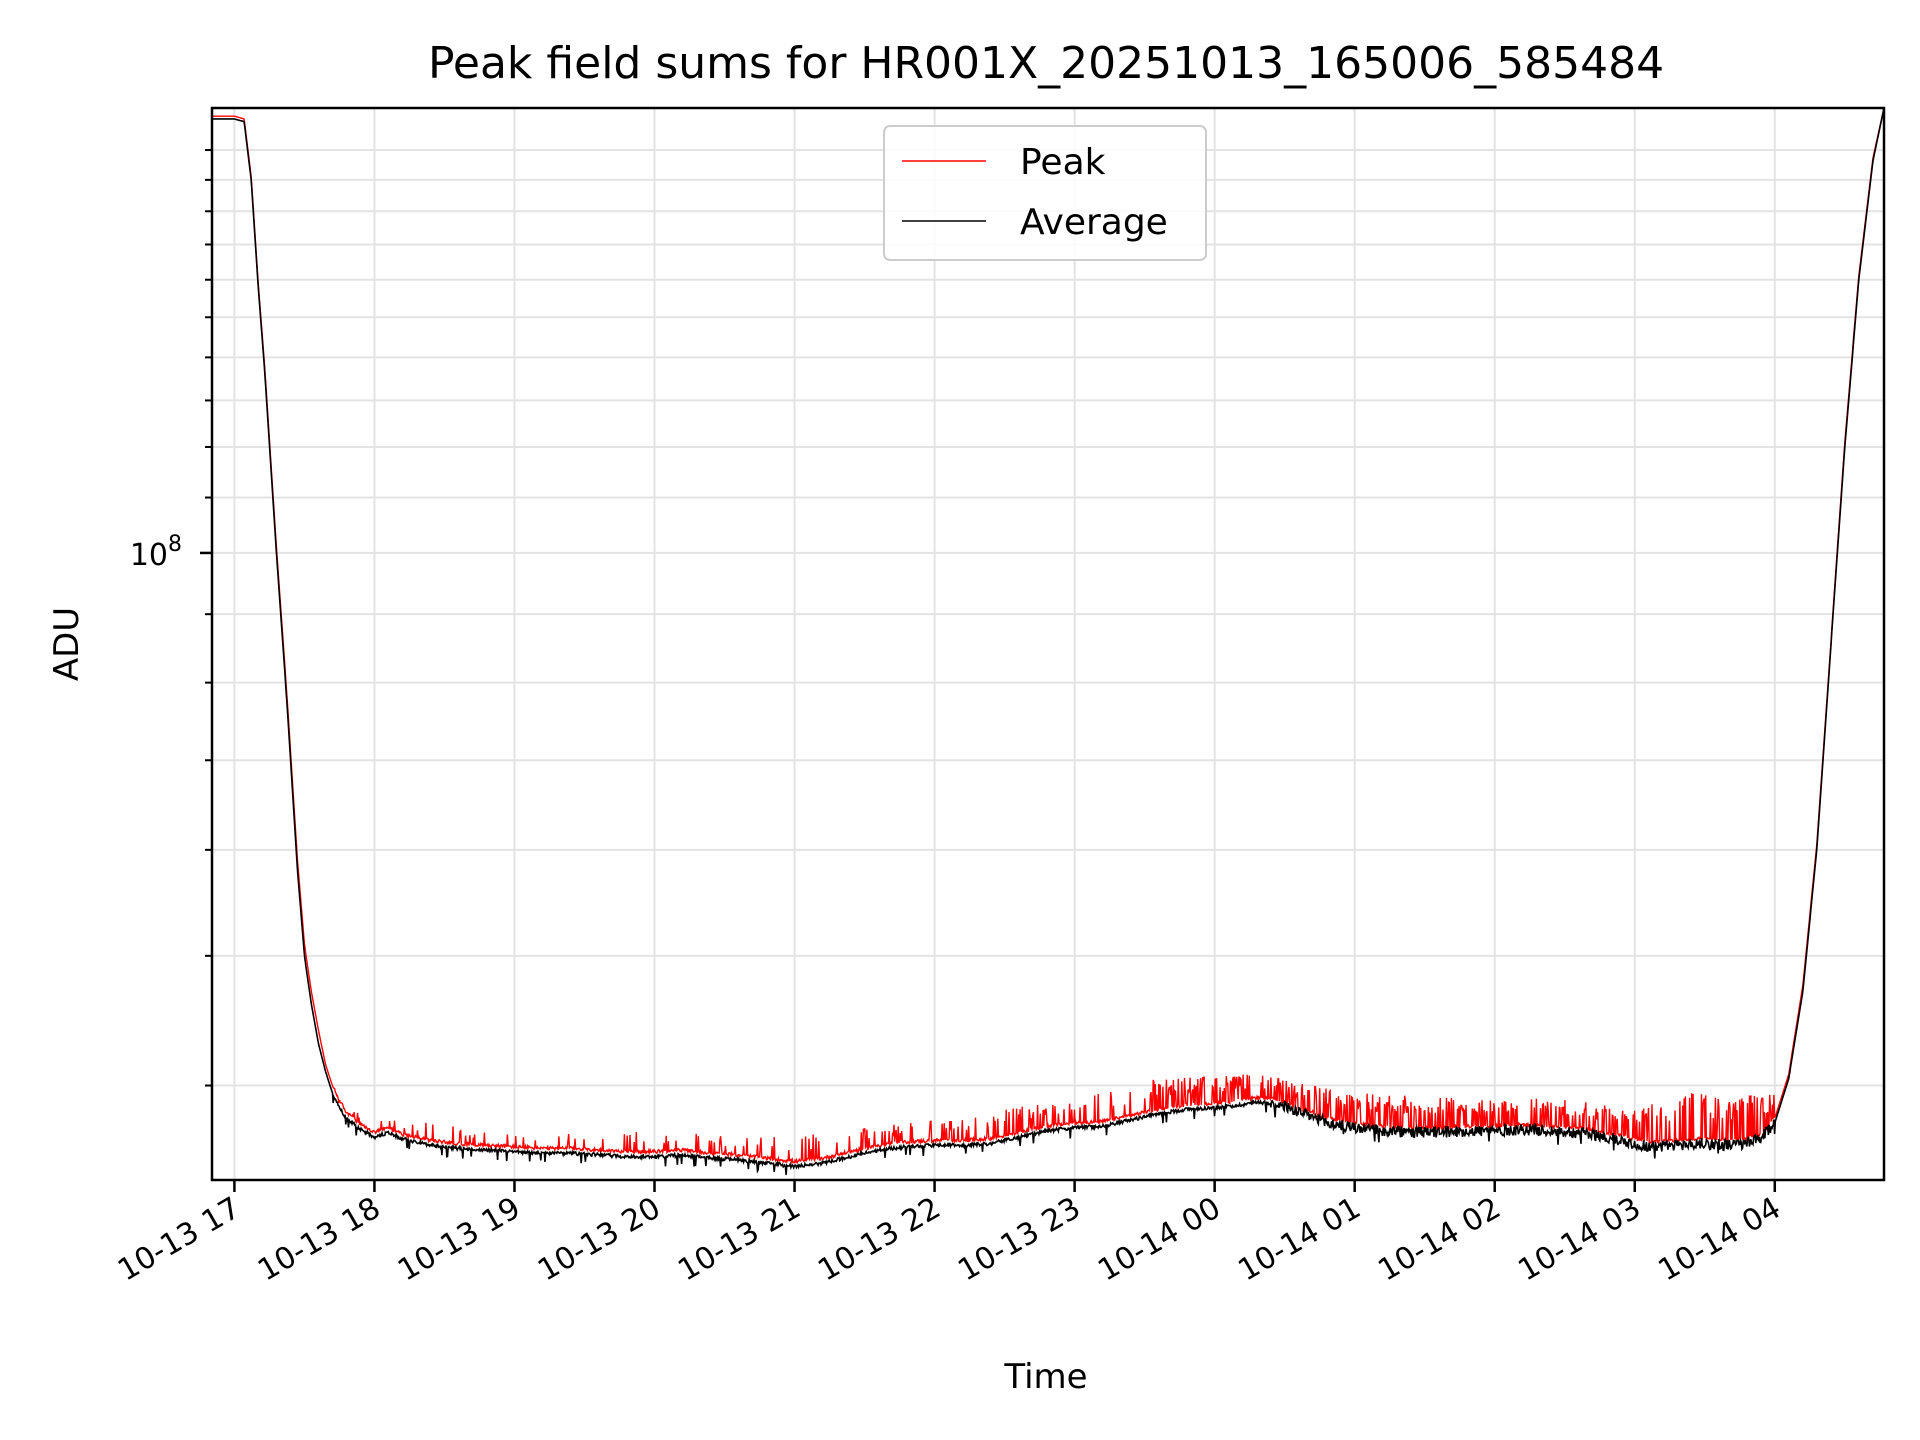  What do you see at coordinates (1159, 1240) in the screenshot?
I see `x-tick-label: 10-14 00` at bounding box center [1159, 1240].